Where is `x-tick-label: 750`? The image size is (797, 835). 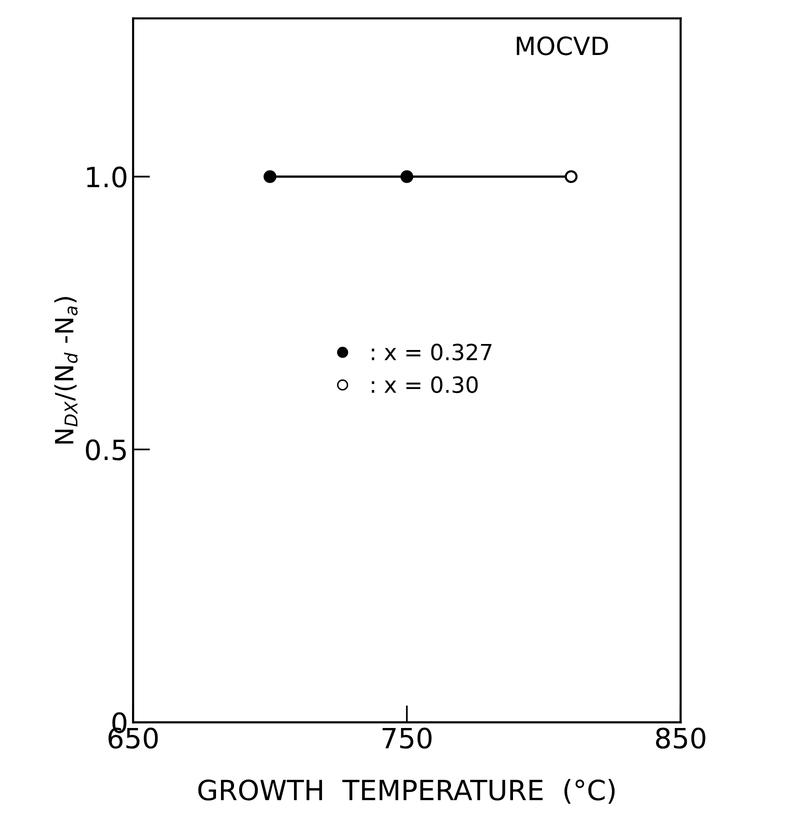 x-tick-label: 750 is located at coordinates (407, 738).